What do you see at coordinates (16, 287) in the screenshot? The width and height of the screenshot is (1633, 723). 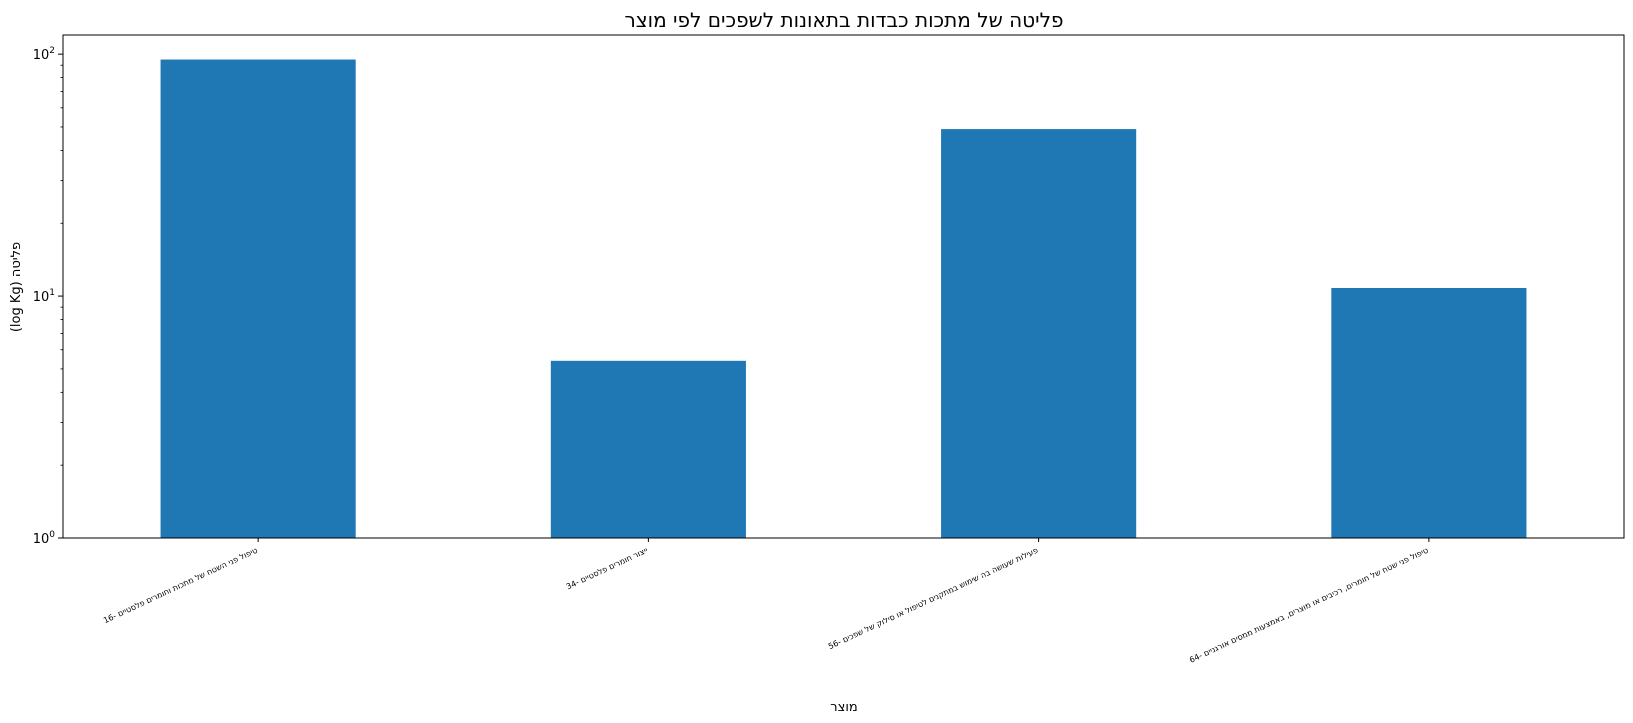 I see `y-axis-label: (log Kg) פליטה` at bounding box center [16, 287].